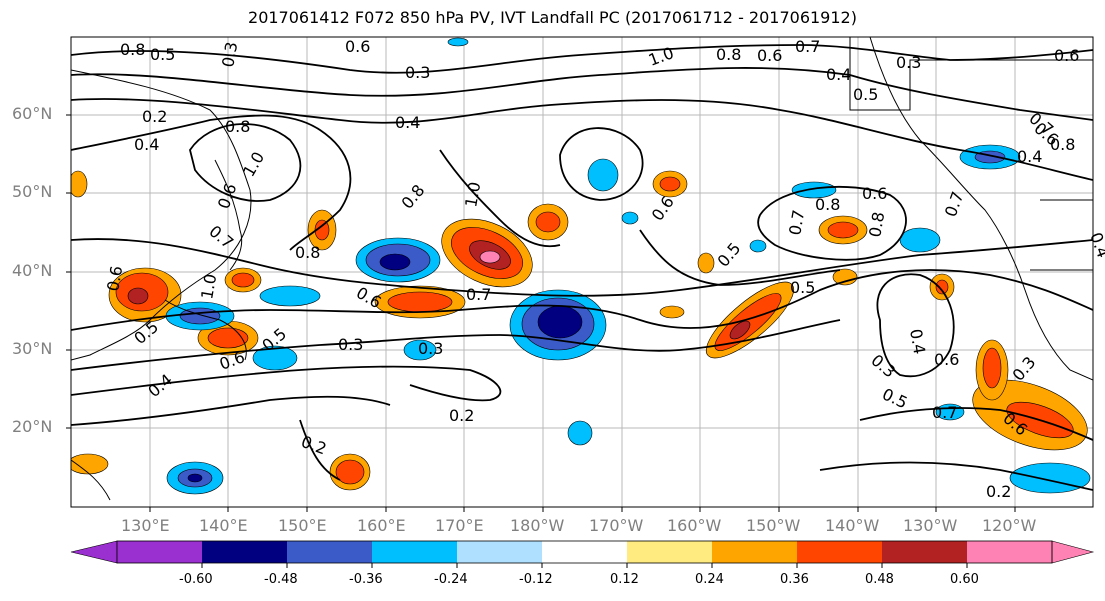 The width and height of the screenshot is (1105, 601). Describe the element at coordinates (281, 579) in the screenshot. I see `colorbar-tick-label: -0.48` at that location.